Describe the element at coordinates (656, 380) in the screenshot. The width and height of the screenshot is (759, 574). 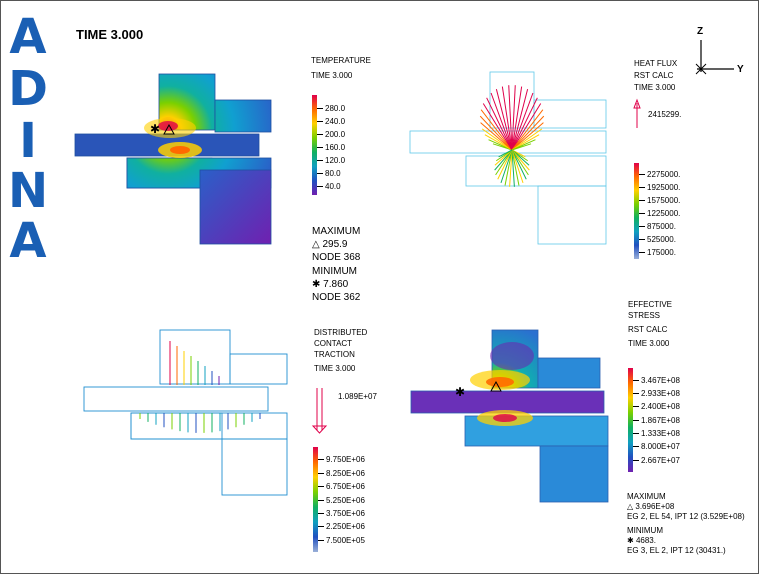
I see `stress-legend-tick: 3.467E+08` at that location.